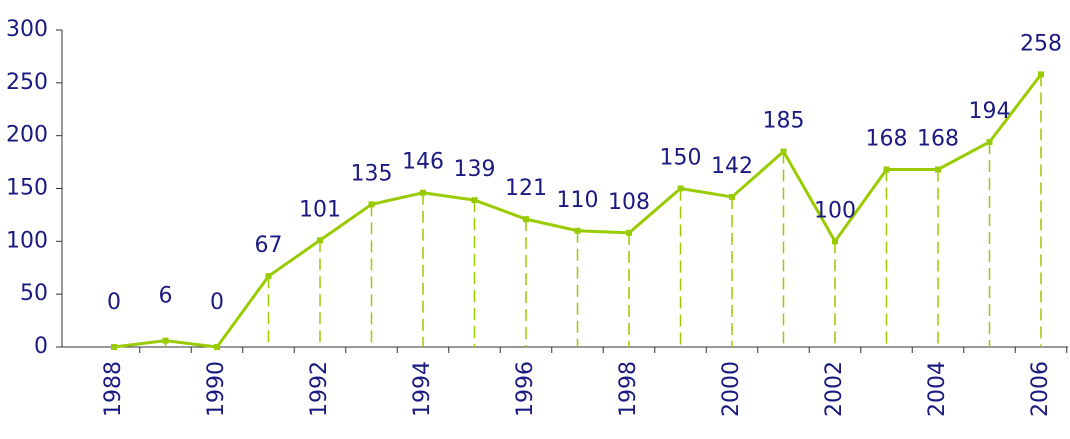 This screenshot has height=439, width=1070. Describe the element at coordinates (937, 389) in the screenshot. I see `x-tick-label: 2004` at that location.